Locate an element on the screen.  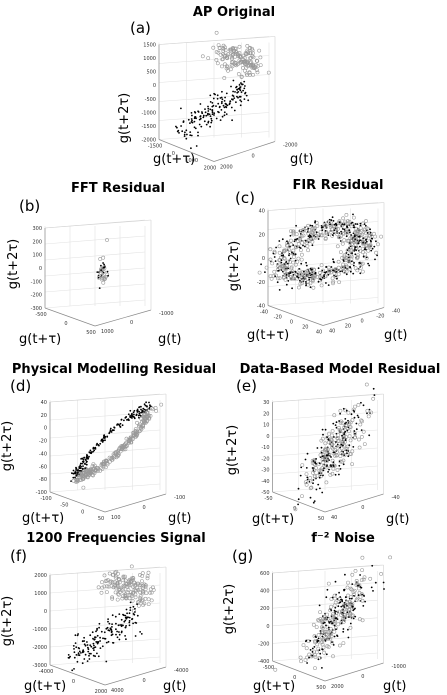
z-tick-label: -20 is located at coordinates (261, 283).